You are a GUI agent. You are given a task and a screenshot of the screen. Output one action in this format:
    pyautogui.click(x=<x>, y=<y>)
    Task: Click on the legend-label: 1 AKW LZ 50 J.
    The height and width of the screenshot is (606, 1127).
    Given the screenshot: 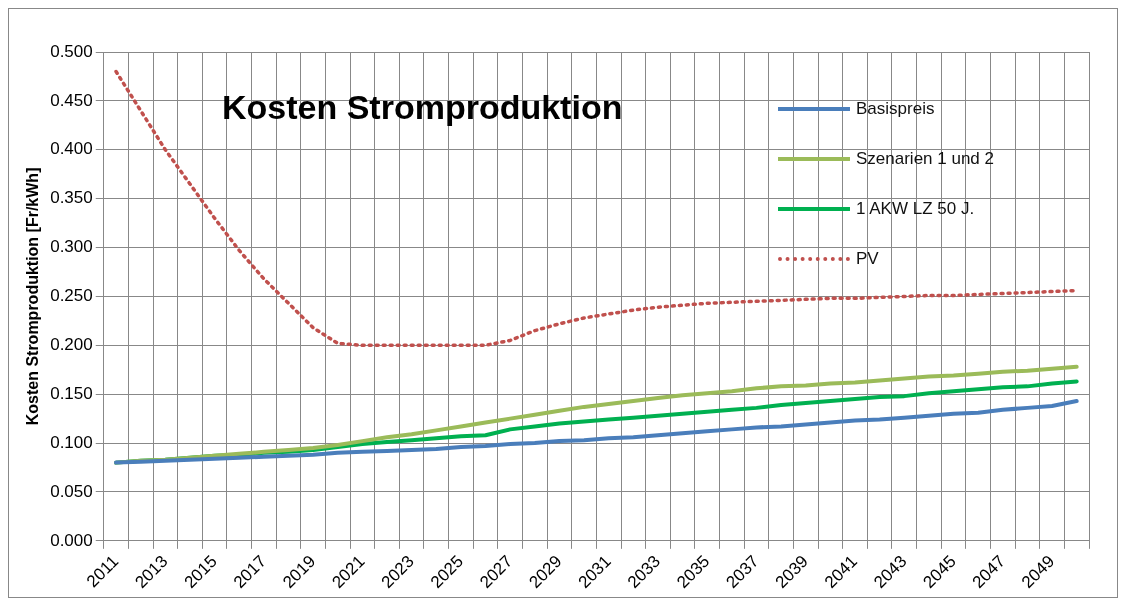 What is the action you would take?
    pyautogui.click(x=915, y=209)
    